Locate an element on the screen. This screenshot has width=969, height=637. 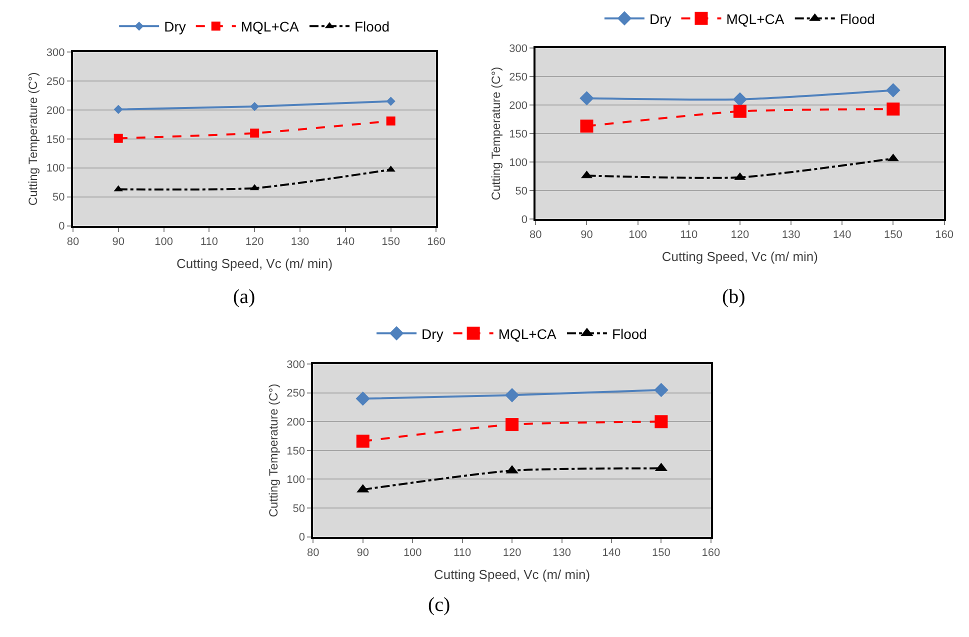
text: (b) is located at coordinates (734, 297).